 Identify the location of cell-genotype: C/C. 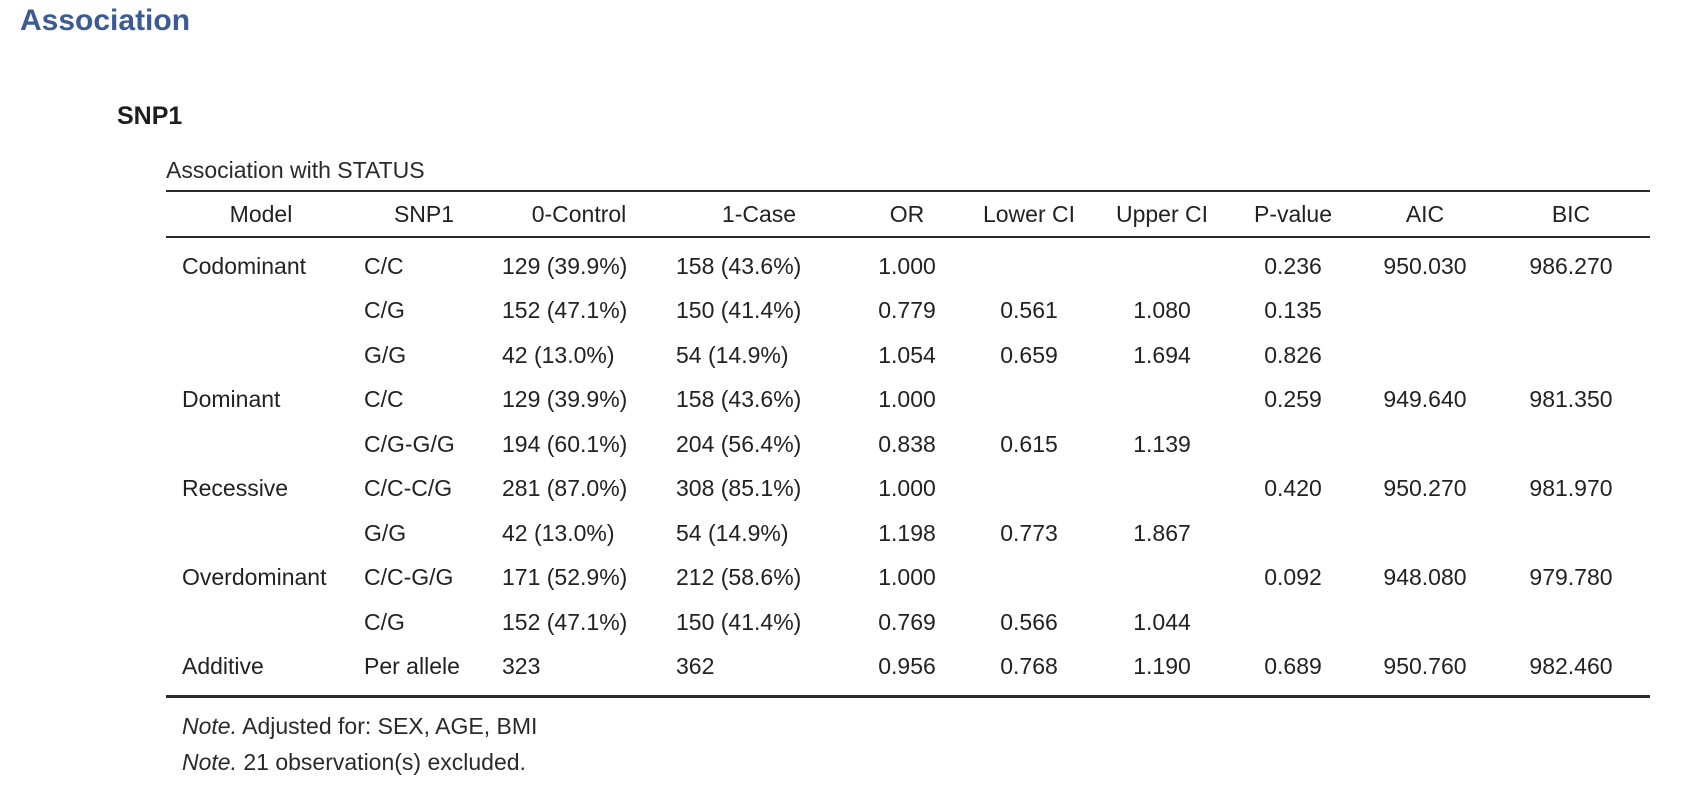
(384, 399).